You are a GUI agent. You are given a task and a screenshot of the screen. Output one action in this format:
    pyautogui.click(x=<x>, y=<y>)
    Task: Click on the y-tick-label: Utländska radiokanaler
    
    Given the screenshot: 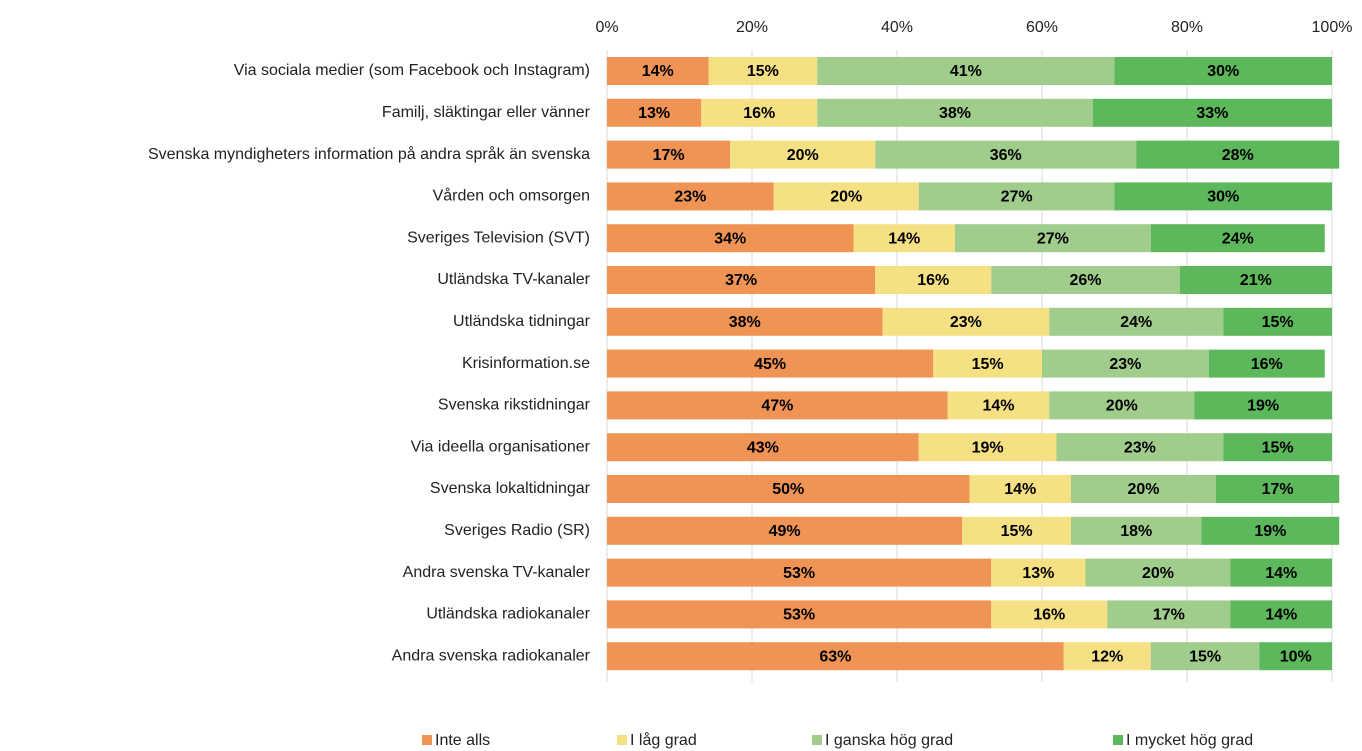 What is the action you would take?
    pyautogui.click(x=508, y=614)
    